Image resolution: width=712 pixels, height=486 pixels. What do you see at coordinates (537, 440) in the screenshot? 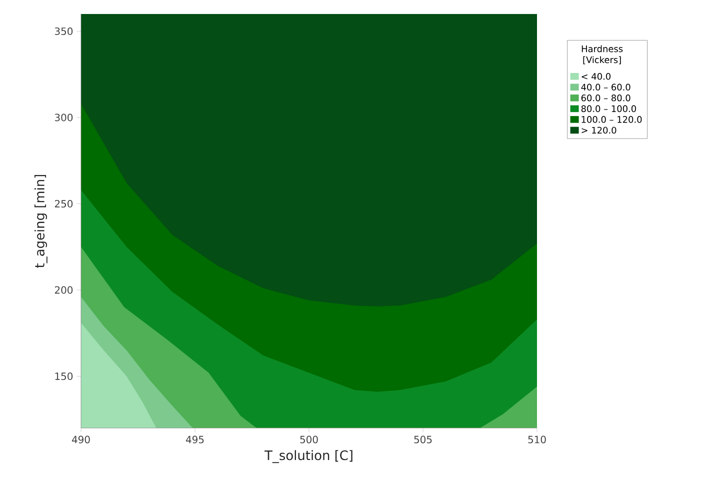
I see `x-tick-label: 510` at bounding box center [537, 440].